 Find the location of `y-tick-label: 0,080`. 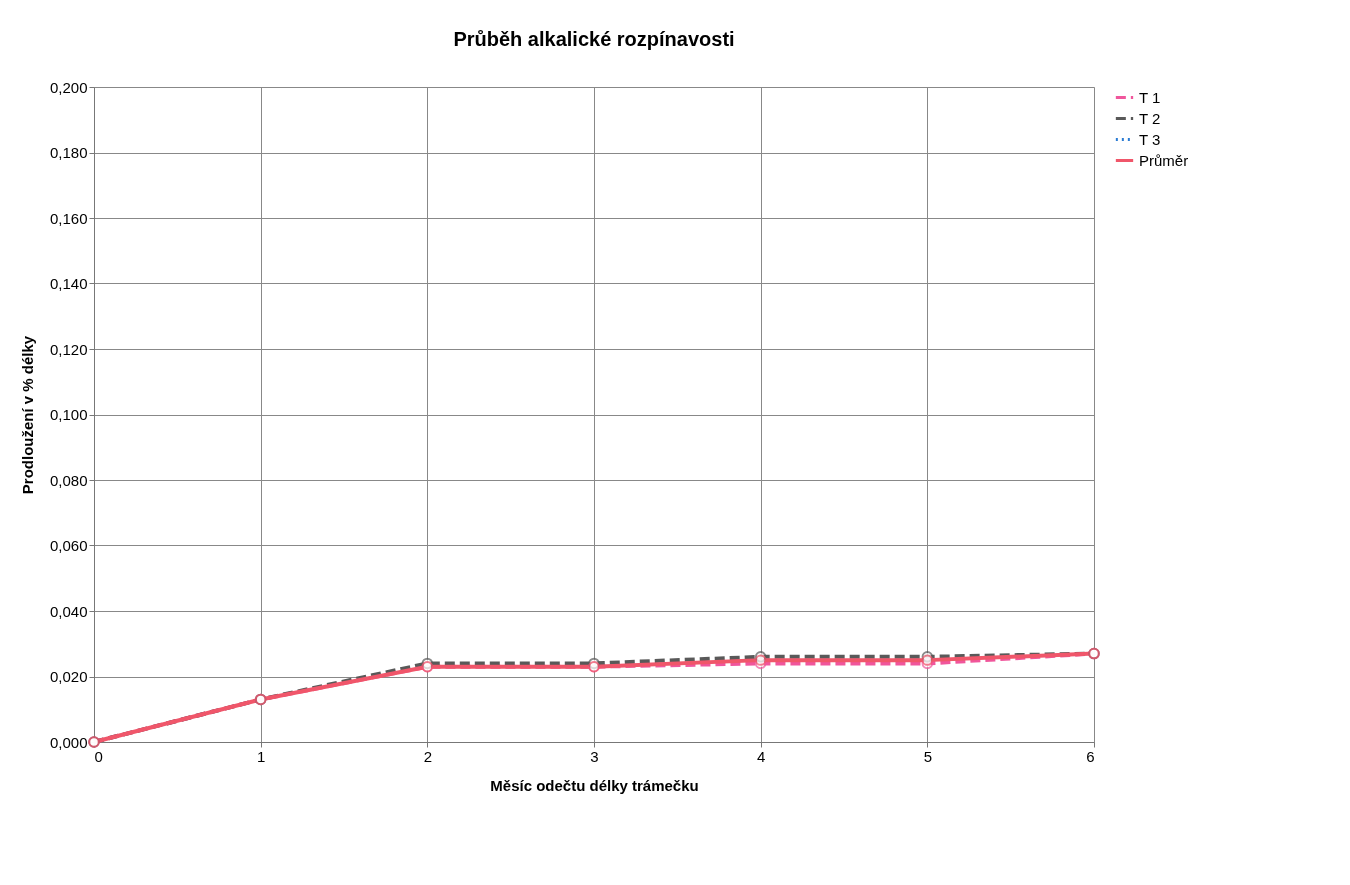

y-tick-label: 0,080 is located at coordinates (68, 480).